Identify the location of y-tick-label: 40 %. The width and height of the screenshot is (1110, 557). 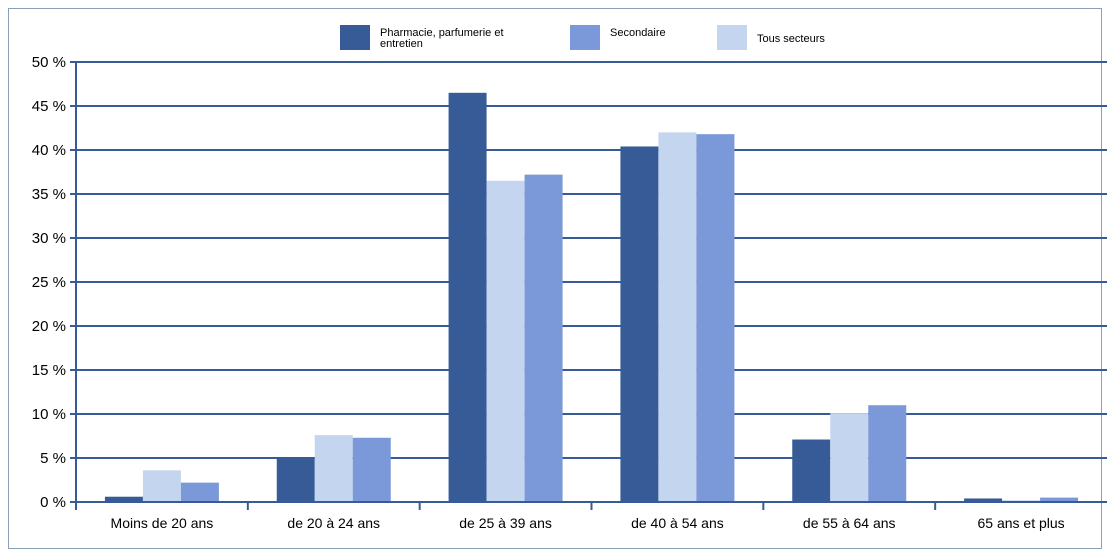
(49, 150).